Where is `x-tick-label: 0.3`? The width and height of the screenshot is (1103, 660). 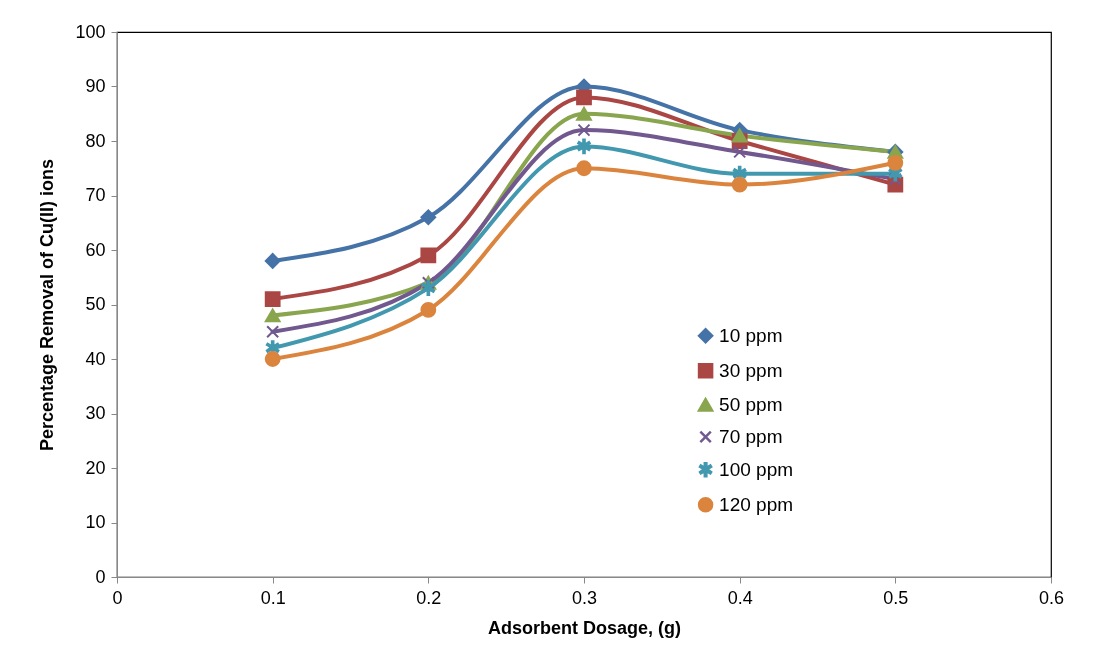
x-tick-label: 0.3 is located at coordinates (584, 597).